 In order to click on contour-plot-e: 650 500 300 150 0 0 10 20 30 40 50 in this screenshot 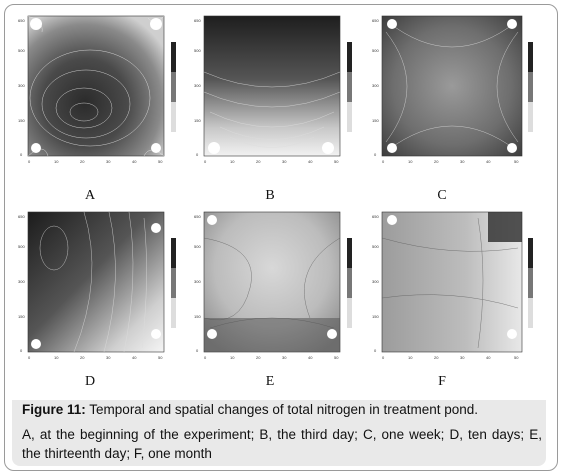, I will do `click(275, 288)`.